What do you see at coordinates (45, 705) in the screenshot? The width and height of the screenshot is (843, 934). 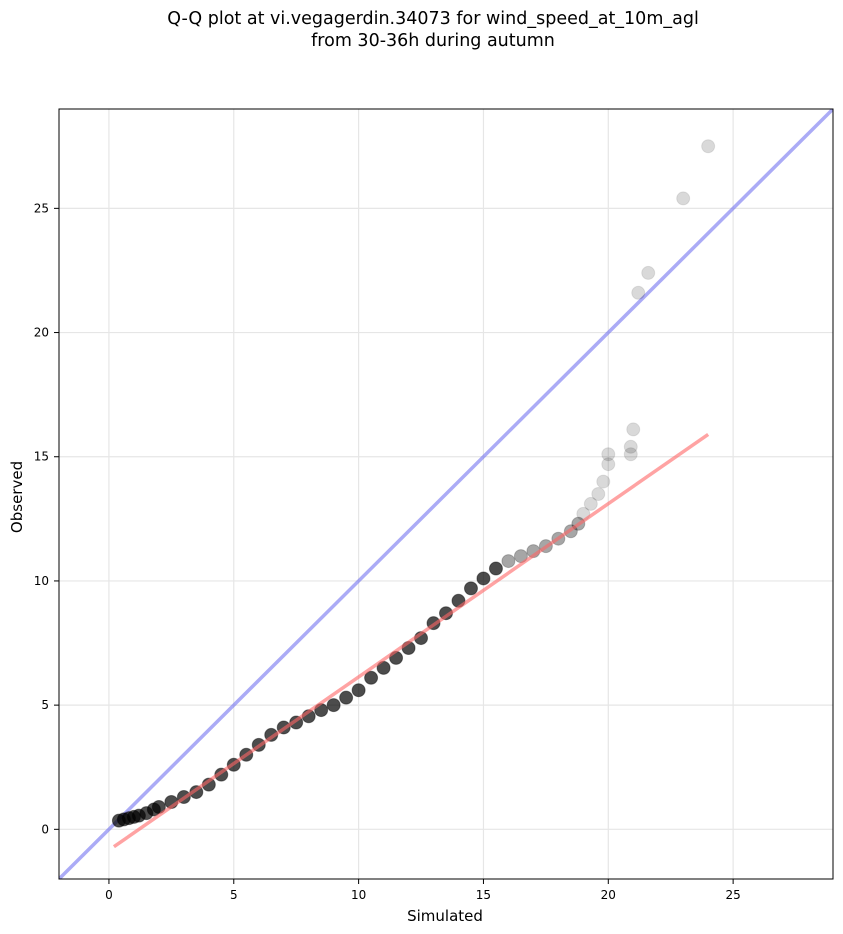 I see `y-tick-label: 5` at bounding box center [45, 705].